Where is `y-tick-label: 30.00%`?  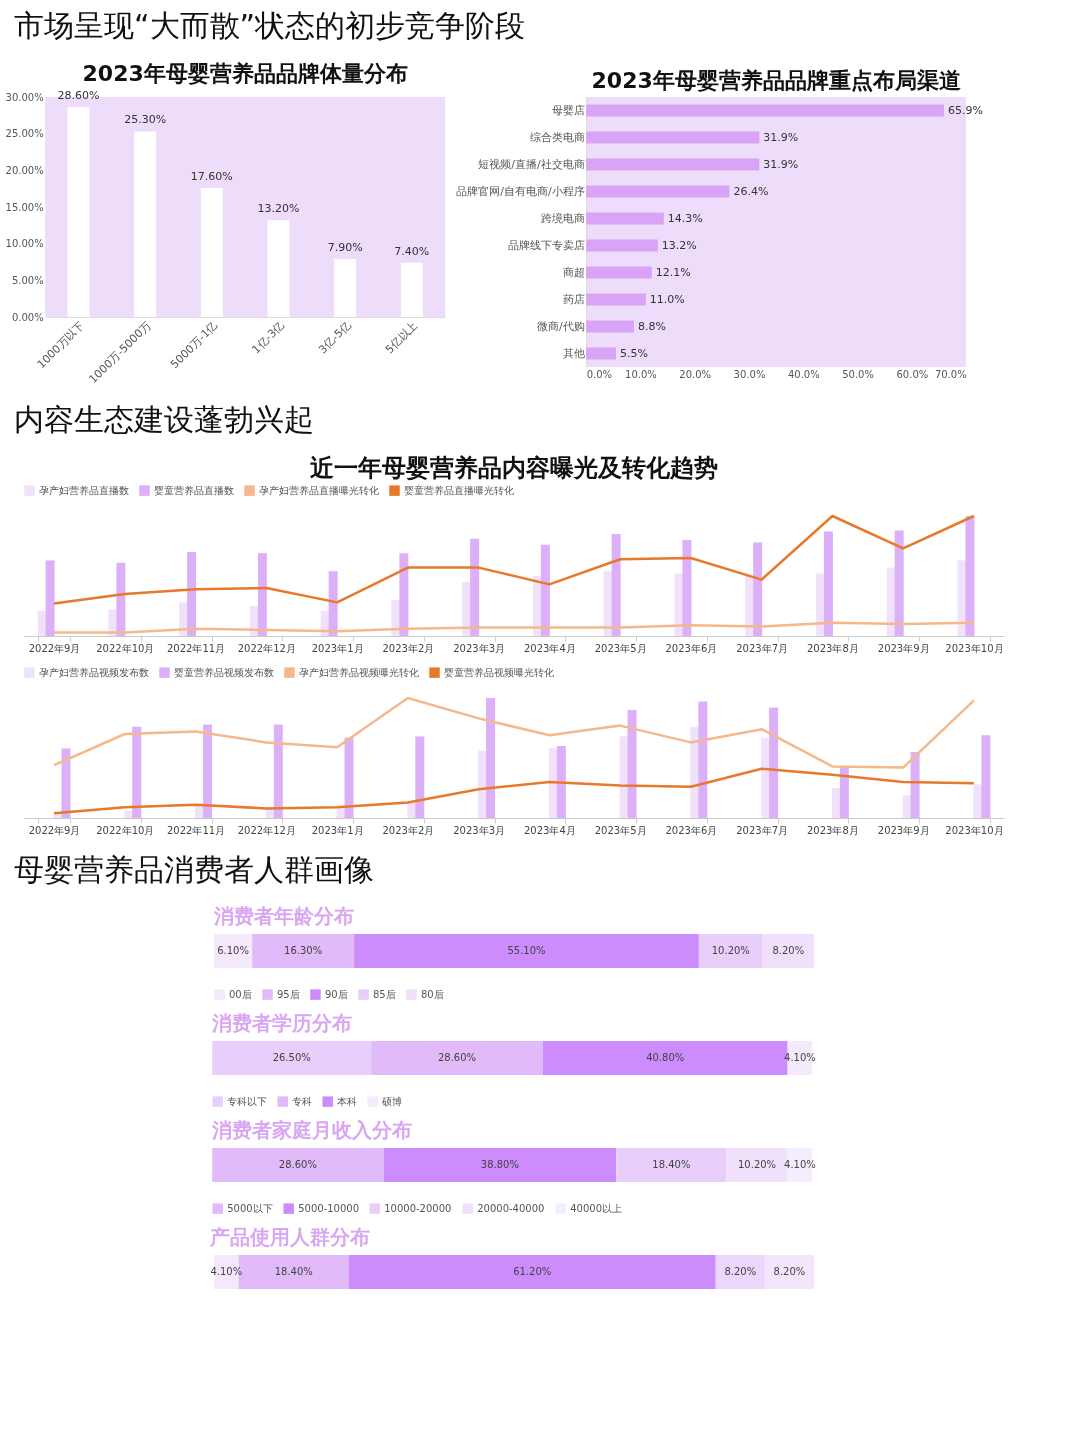 y-tick-label: 30.00% is located at coordinates (24, 97).